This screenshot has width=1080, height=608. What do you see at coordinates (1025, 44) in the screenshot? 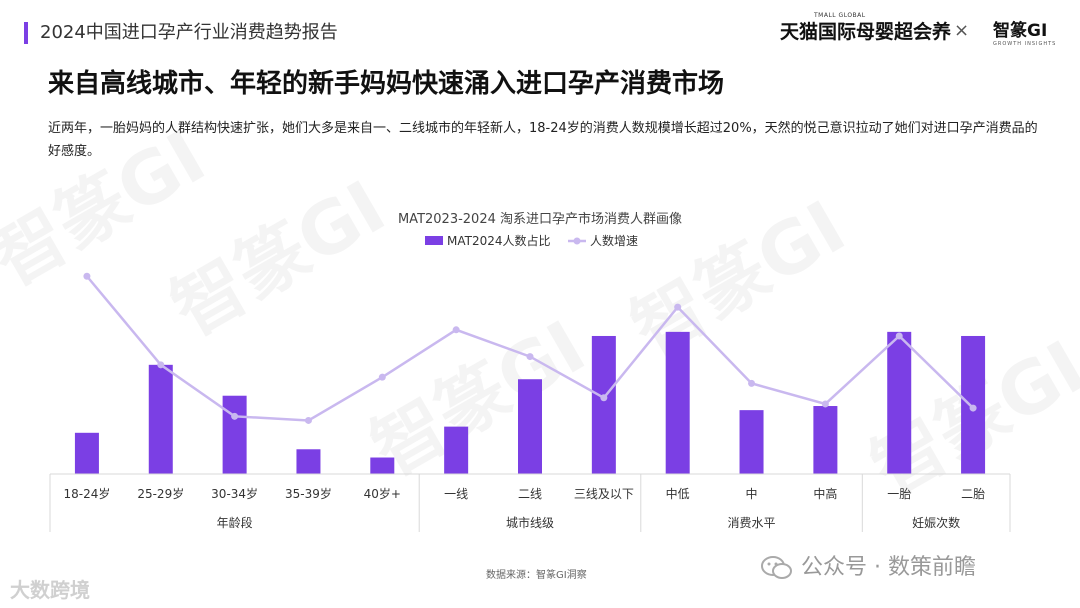
I see `brand-gi-small: GROWTH INSIGHTS` at bounding box center [1025, 44].